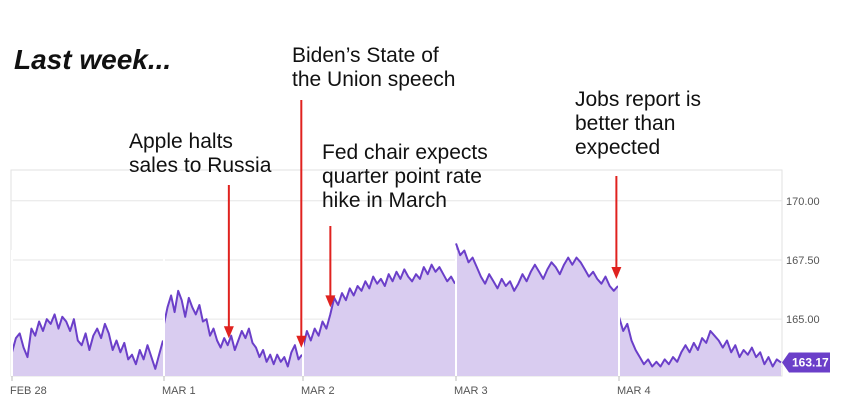  I want to click on x-tick-label: FEB 28, so click(28, 391).